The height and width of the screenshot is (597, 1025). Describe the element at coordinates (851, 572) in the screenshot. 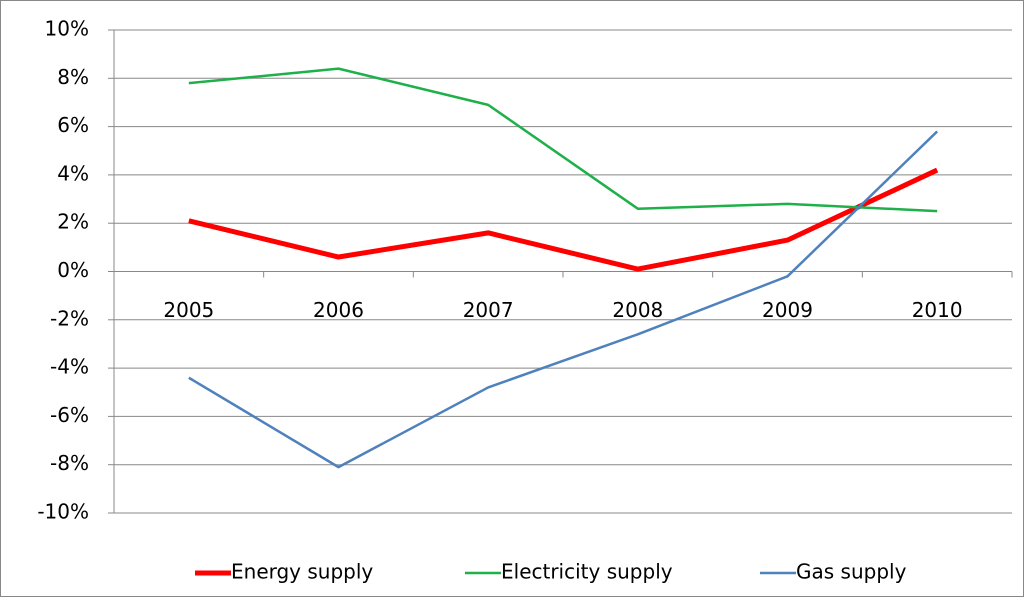

I see `legend-label: Gas supply` at that location.